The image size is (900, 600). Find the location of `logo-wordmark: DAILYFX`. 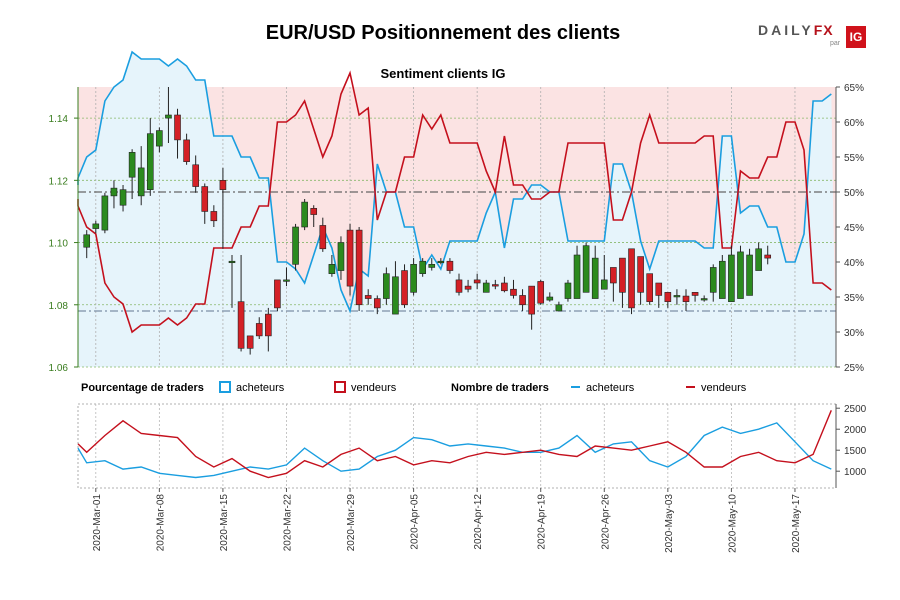

logo-wordmark: DAILYFX is located at coordinates (796, 30).